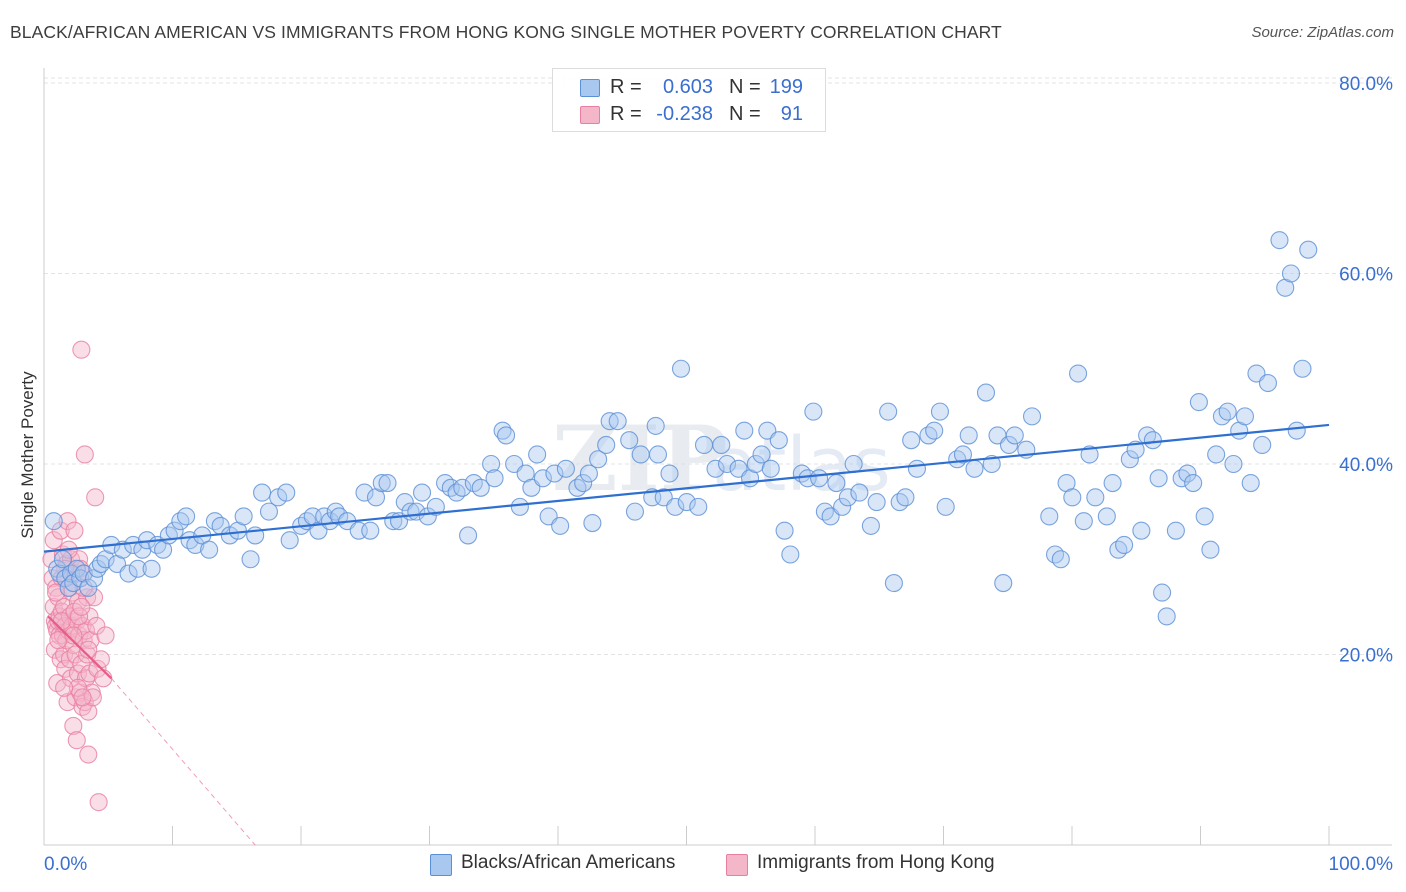  Describe the element at coordinates (745, 87) in the screenshot. I see `n-label: N =` at that location.